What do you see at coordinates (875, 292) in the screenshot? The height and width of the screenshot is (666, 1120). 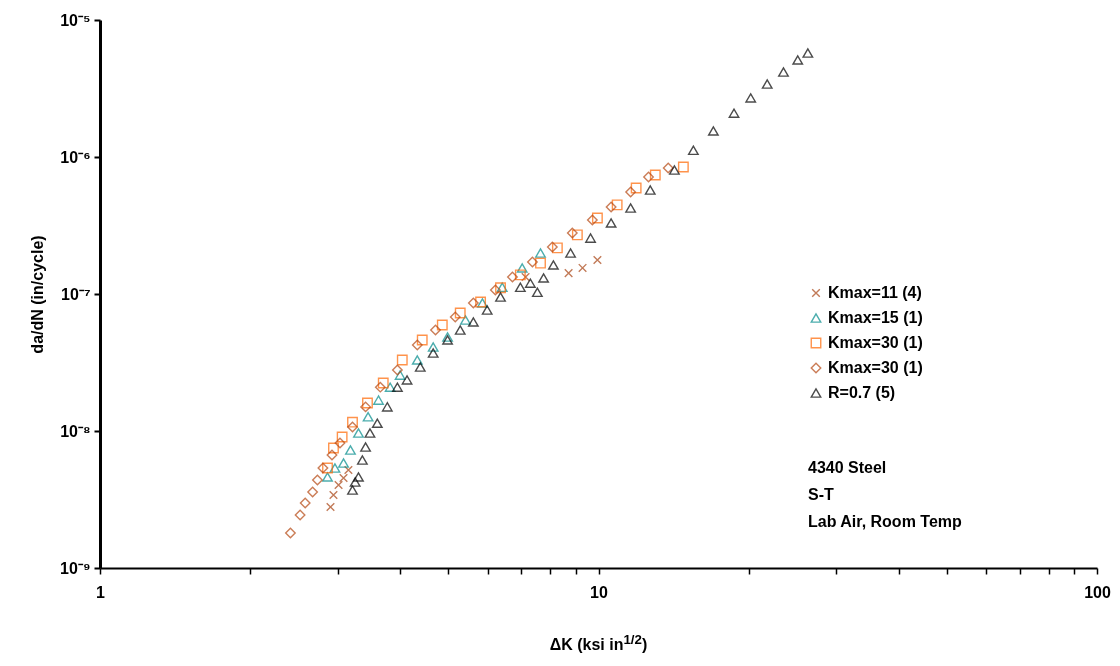 I see `legend-label: Kmax=11 (4)` at bounding box center [875, 292].